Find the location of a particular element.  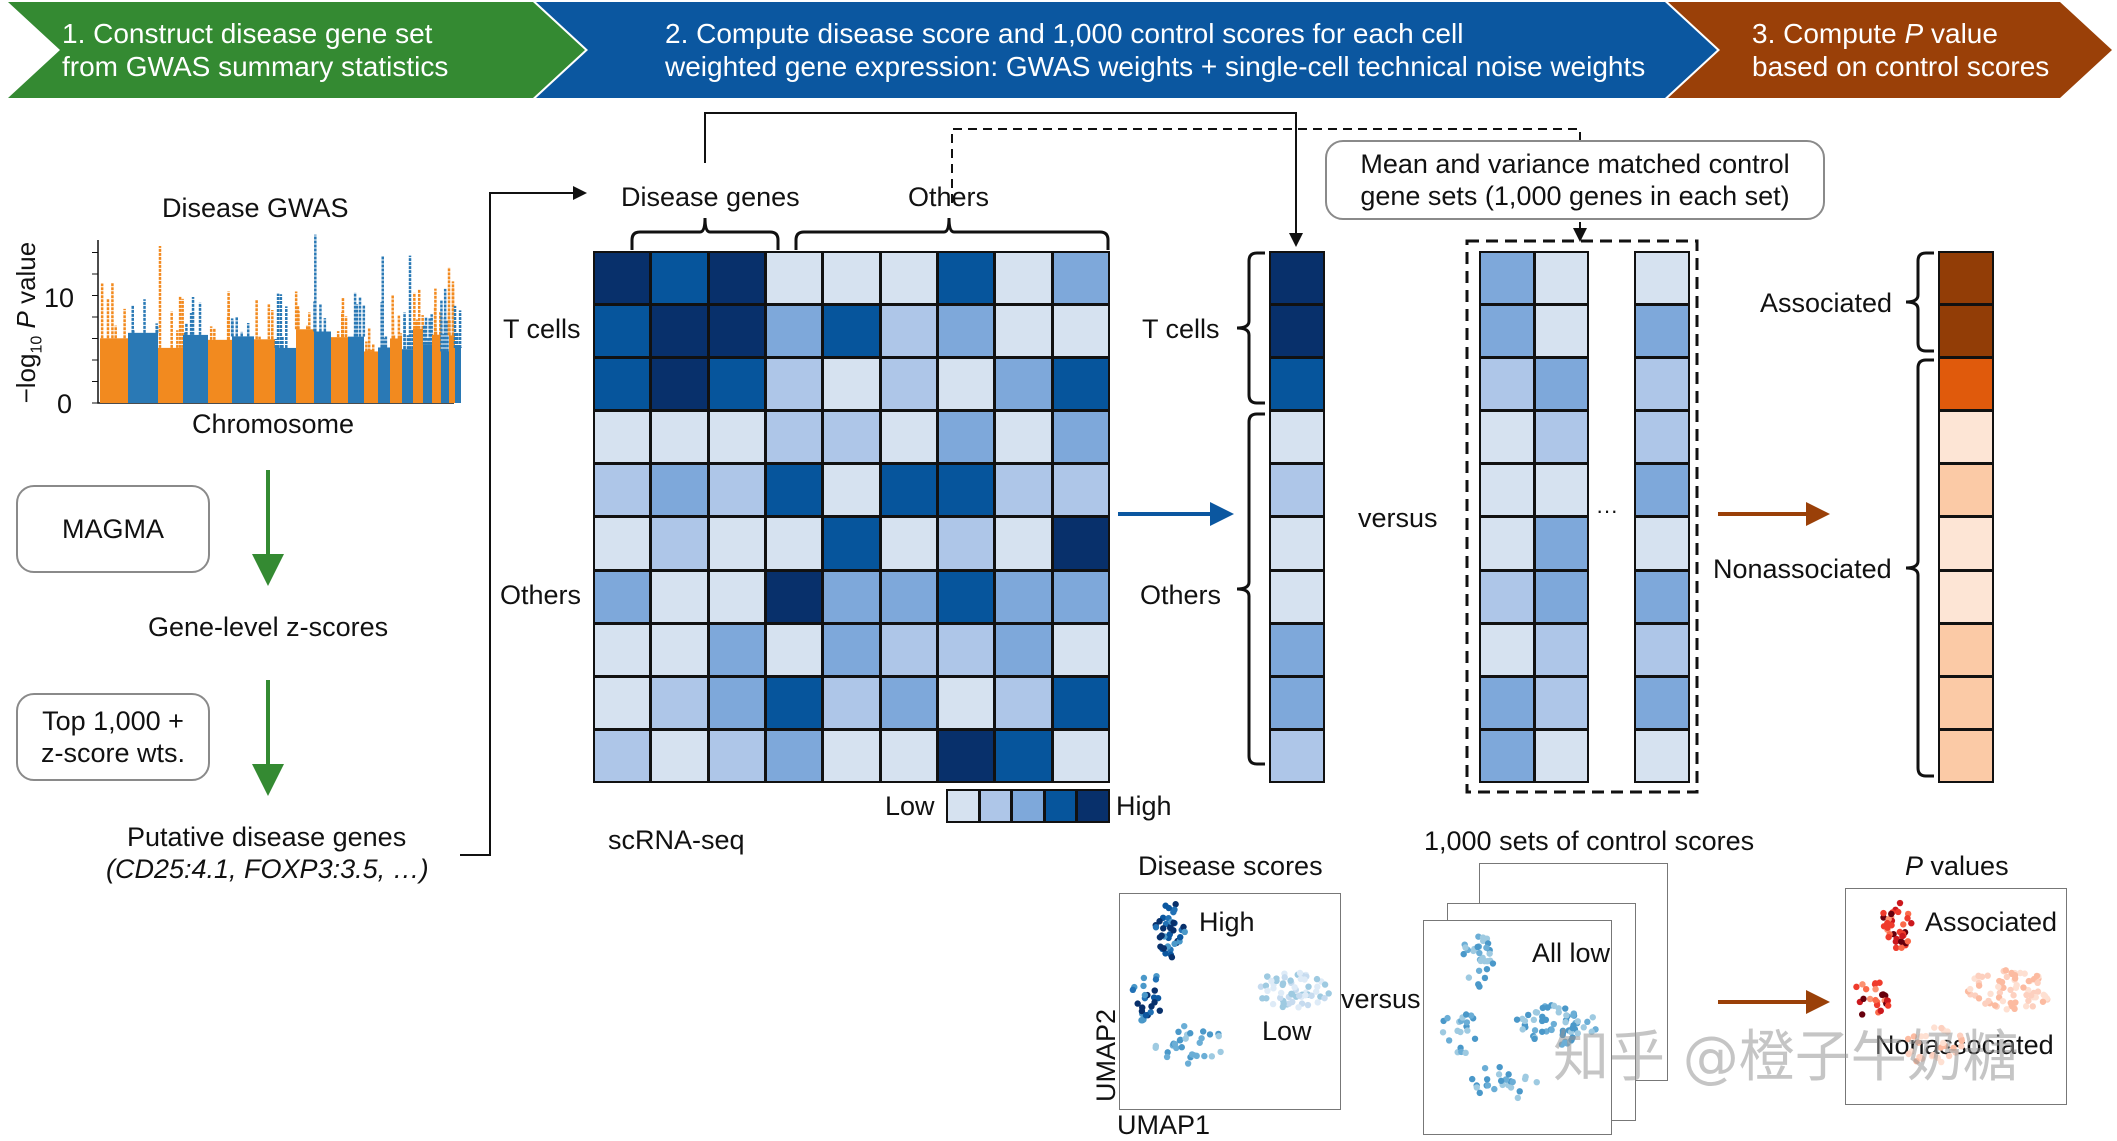

color-legend is located at coordinates (1028, 806).